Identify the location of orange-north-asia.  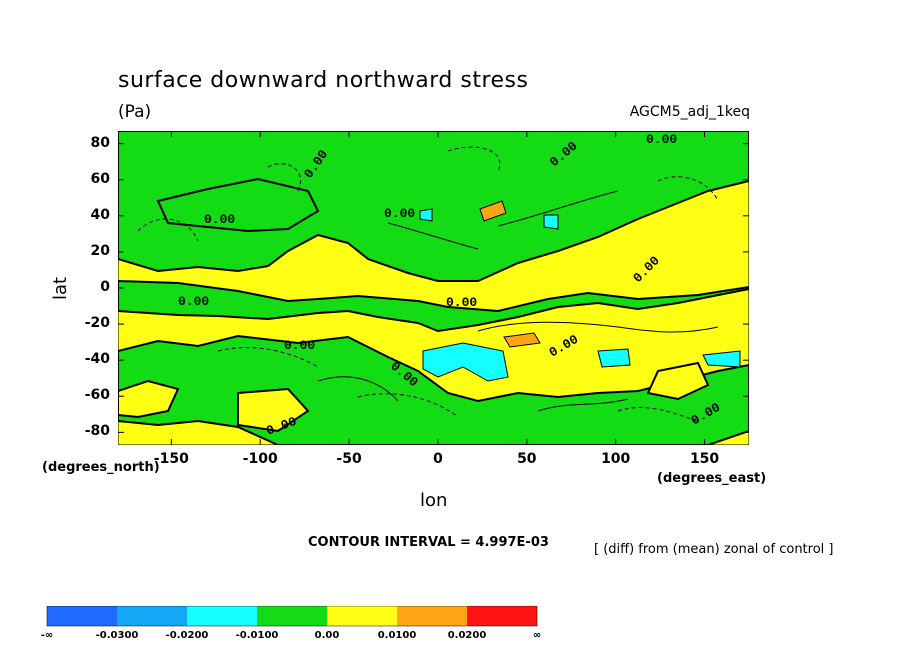
(493, 211).